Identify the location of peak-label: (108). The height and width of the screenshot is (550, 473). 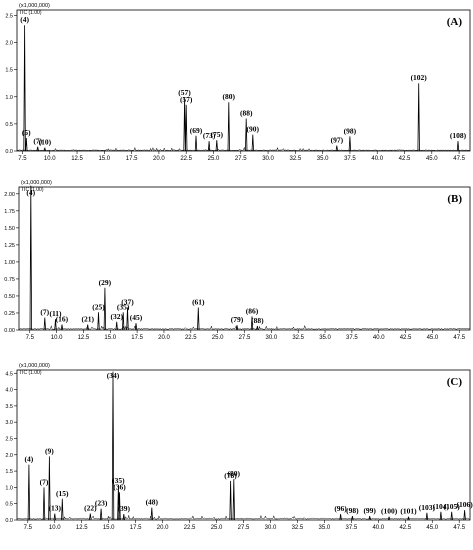
(458, 135).